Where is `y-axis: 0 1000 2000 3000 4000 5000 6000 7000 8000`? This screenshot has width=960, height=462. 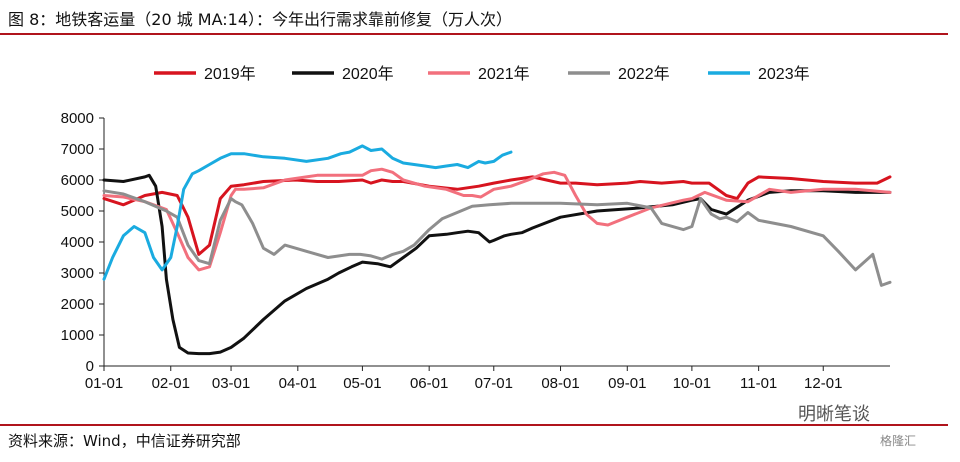
y-axis: 0 1000 2000 3000 4000 5000 6000 7000 8000 is located at coordinates (83, 242).